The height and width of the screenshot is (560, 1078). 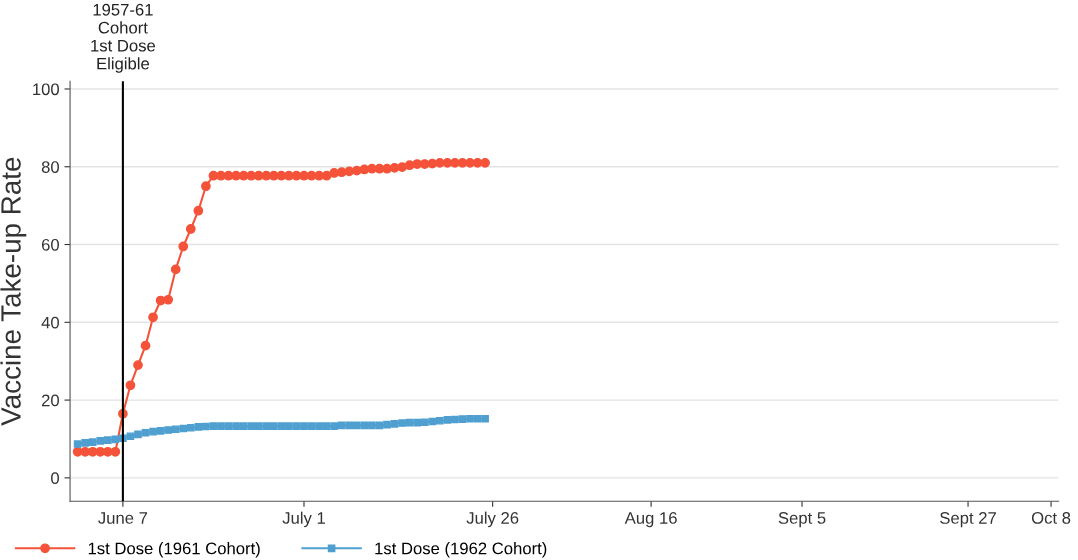 What do you see at coordinates (968, 520) in the screenshot?
I see `x-tick-label: Sept 27` at bounding box center [968, 520].